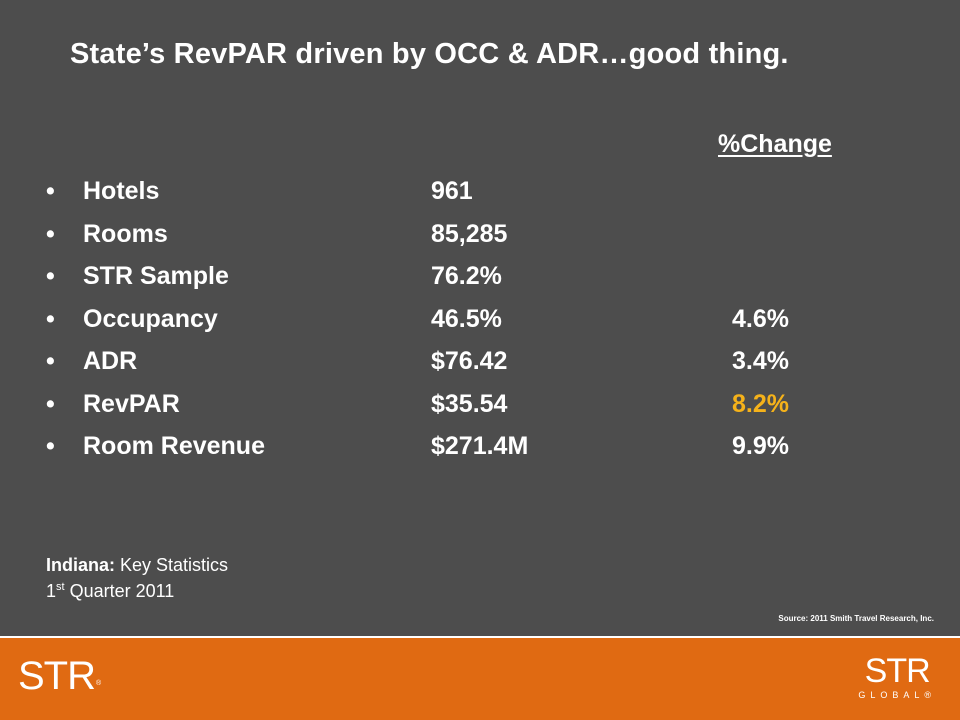 Image resolution: width=960 pixels, height=720 pixels. I want to click on stat-row-occupancy: • Occupancy 46.5% 4.6%, so click(476, 319).